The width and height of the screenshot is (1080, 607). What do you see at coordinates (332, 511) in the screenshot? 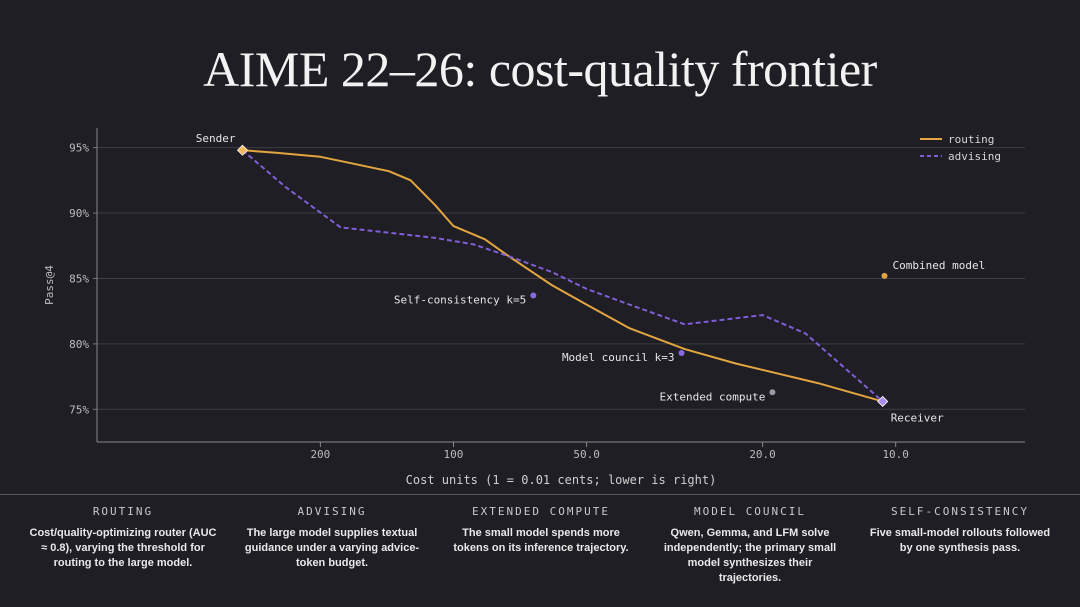
I see `advising-heading: ADVISING` at bounding box center [332, 511].